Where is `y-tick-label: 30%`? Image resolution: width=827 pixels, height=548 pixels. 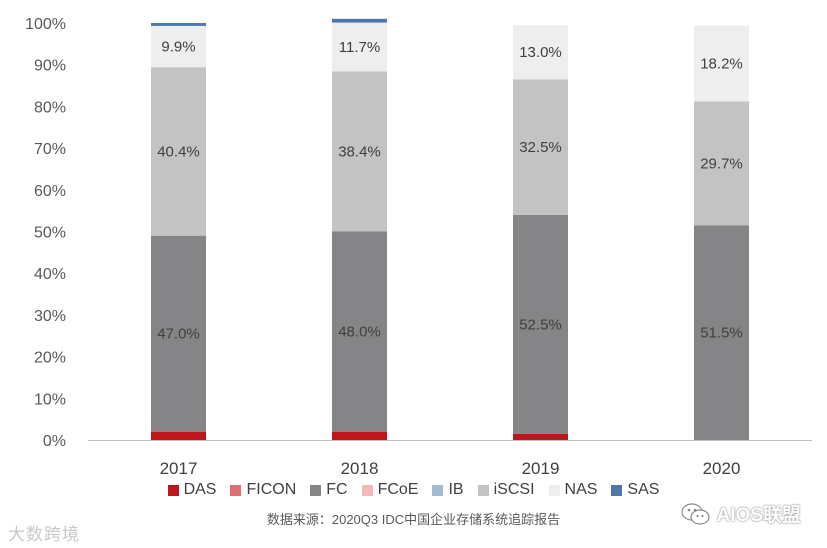
y-tick-label: 30% is located at coordinates (50, 316).